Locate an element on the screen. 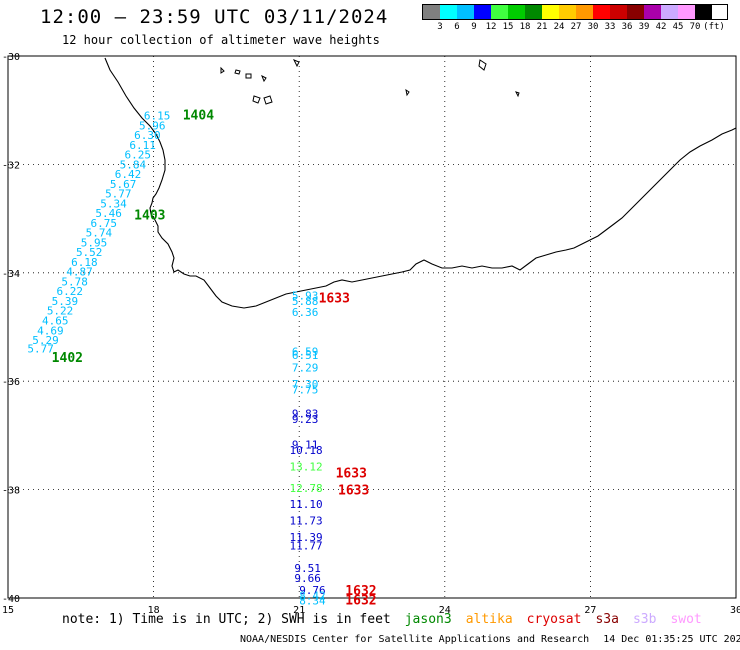 The width and height of the screenshot is (740, 650). wave-height-legend: 3 6 9 12 15 18 21 24 27 30 33 36 39 42 45 70 (ft) is located at coordinates (575, 20).